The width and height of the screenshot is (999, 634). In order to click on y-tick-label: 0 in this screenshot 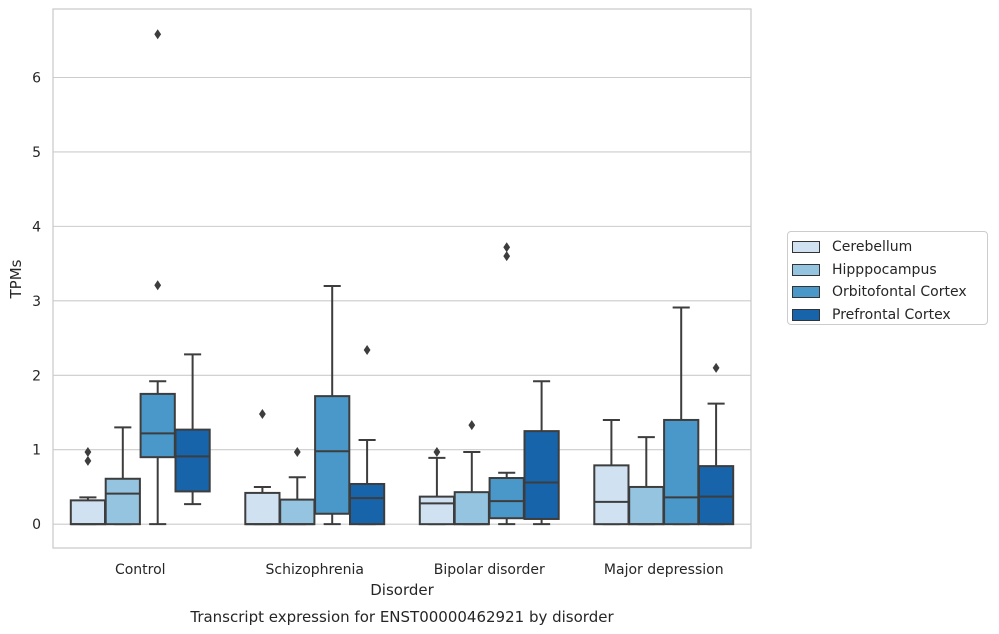, I will do `click(36, 525)`.